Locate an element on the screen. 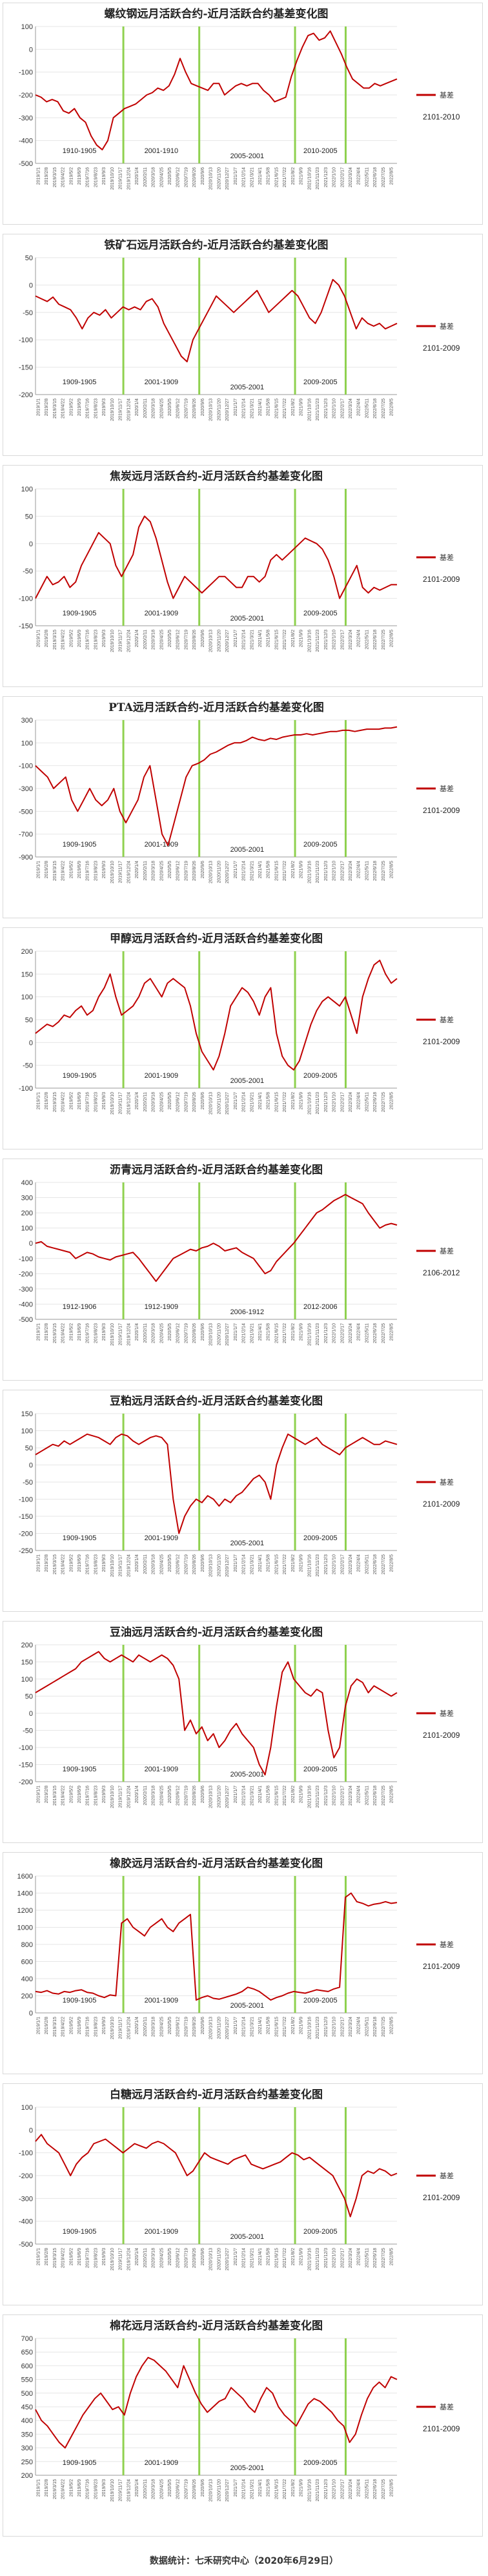 The width and height of the screenshot is (488, 2576). chart-title: PTA远月活跃合约-近月活跃合约基差变化图 is located at coordinates (216, 707).